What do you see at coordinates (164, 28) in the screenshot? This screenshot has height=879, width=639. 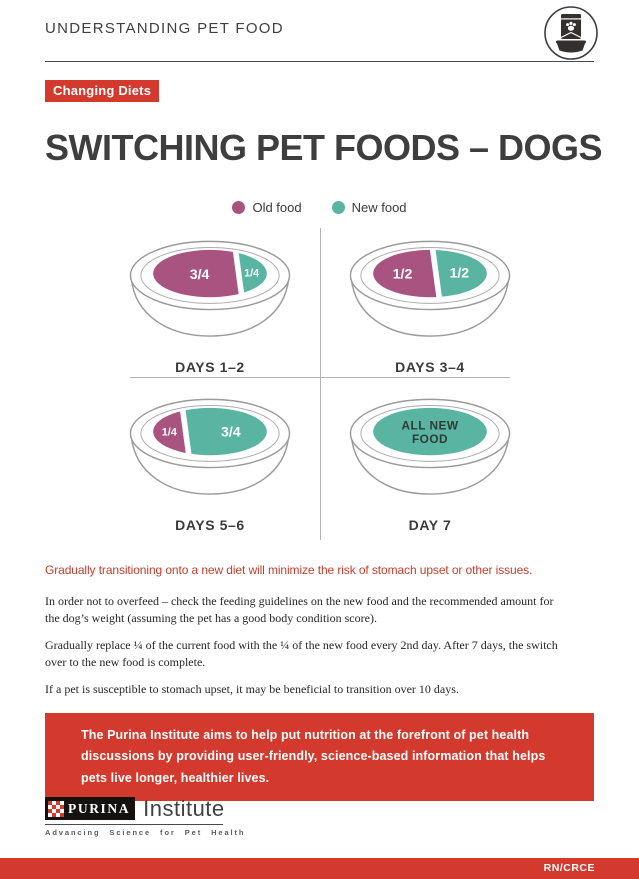 I see `page-header-title: UNDERSTANDING PET FOOD` at bounding box center [164, 28].